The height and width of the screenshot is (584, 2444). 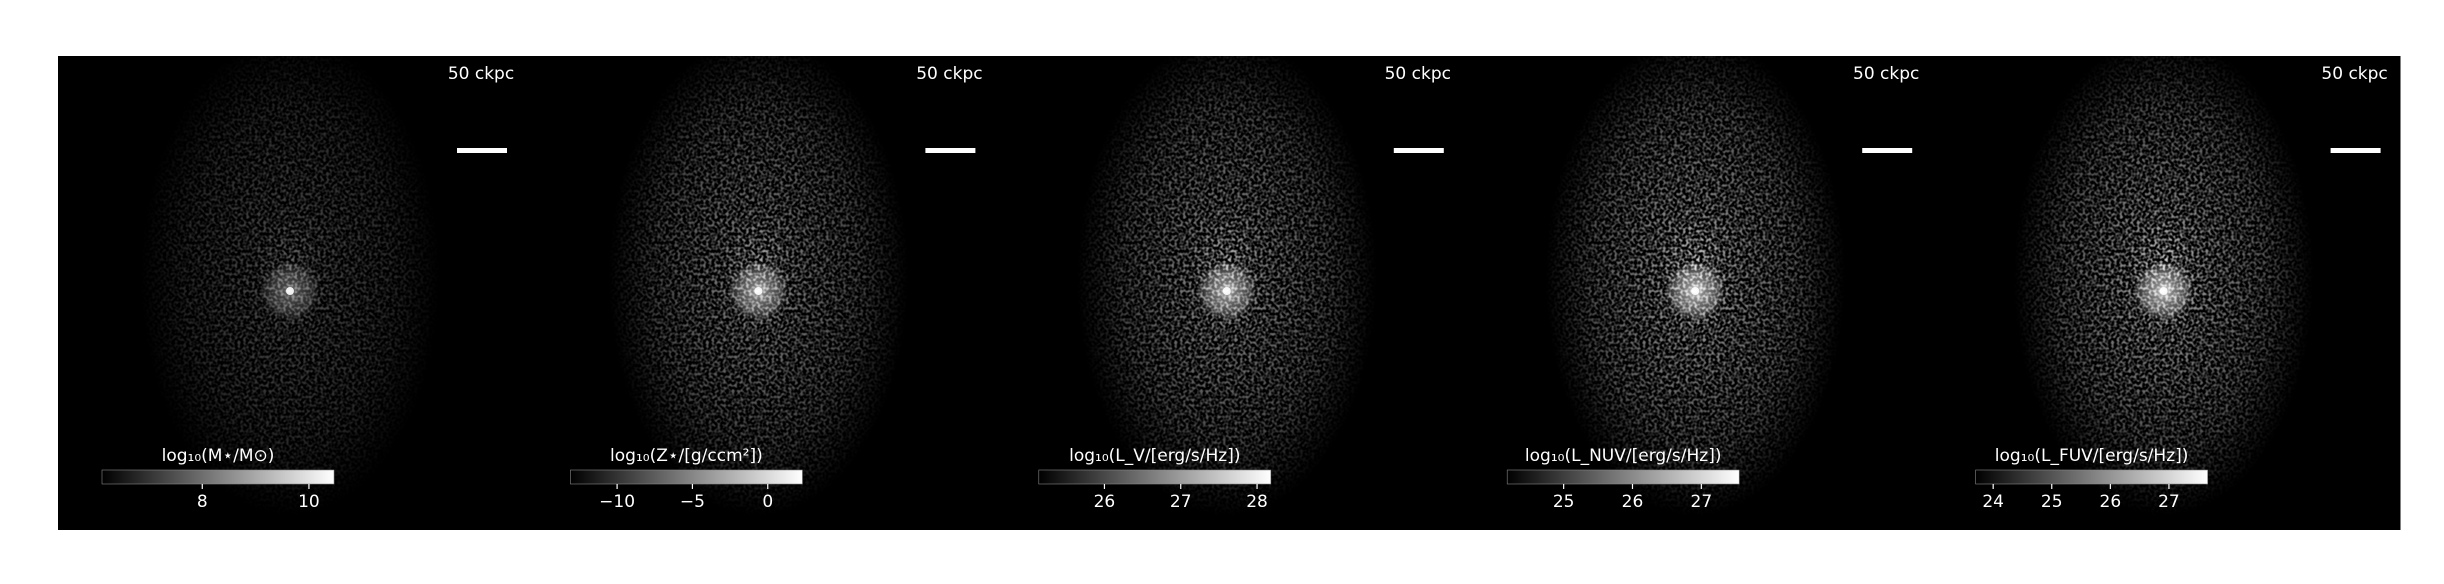 What do you see at coordinates (767, 502) in the screenshot?
I see `colorbar-tick-label: 0` at bounding box center [767, 502].